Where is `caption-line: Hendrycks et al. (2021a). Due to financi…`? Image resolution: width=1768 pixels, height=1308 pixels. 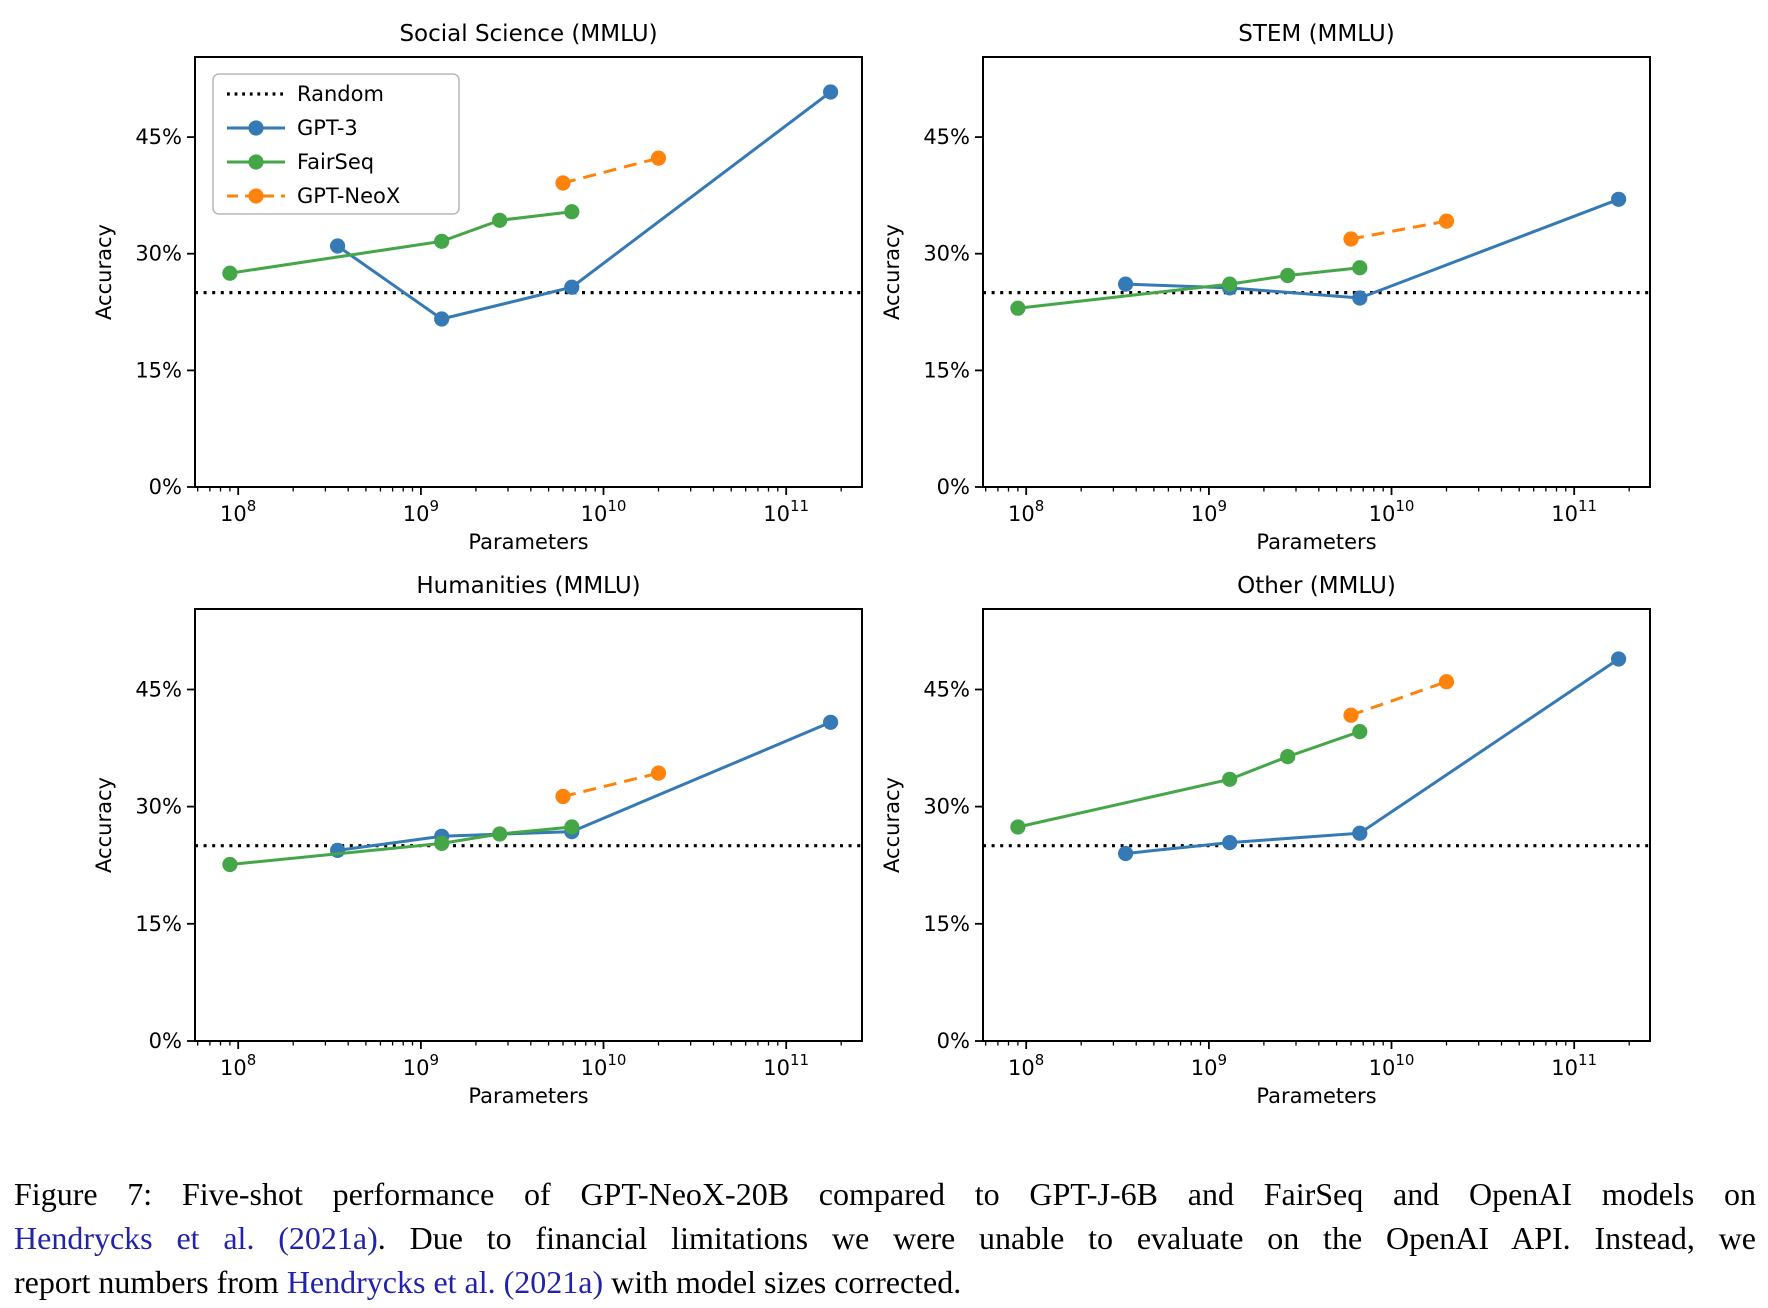
caption-line: Hendrycks et al. (2021a). Due to financi… is located at coordinates (885, 1238).